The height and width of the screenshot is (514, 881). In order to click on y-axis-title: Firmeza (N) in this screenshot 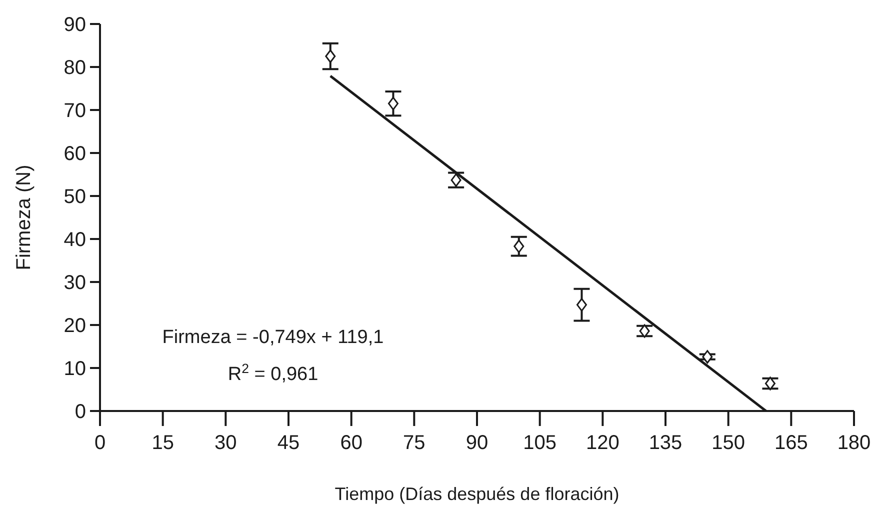, I will do `click(24, 217)`.